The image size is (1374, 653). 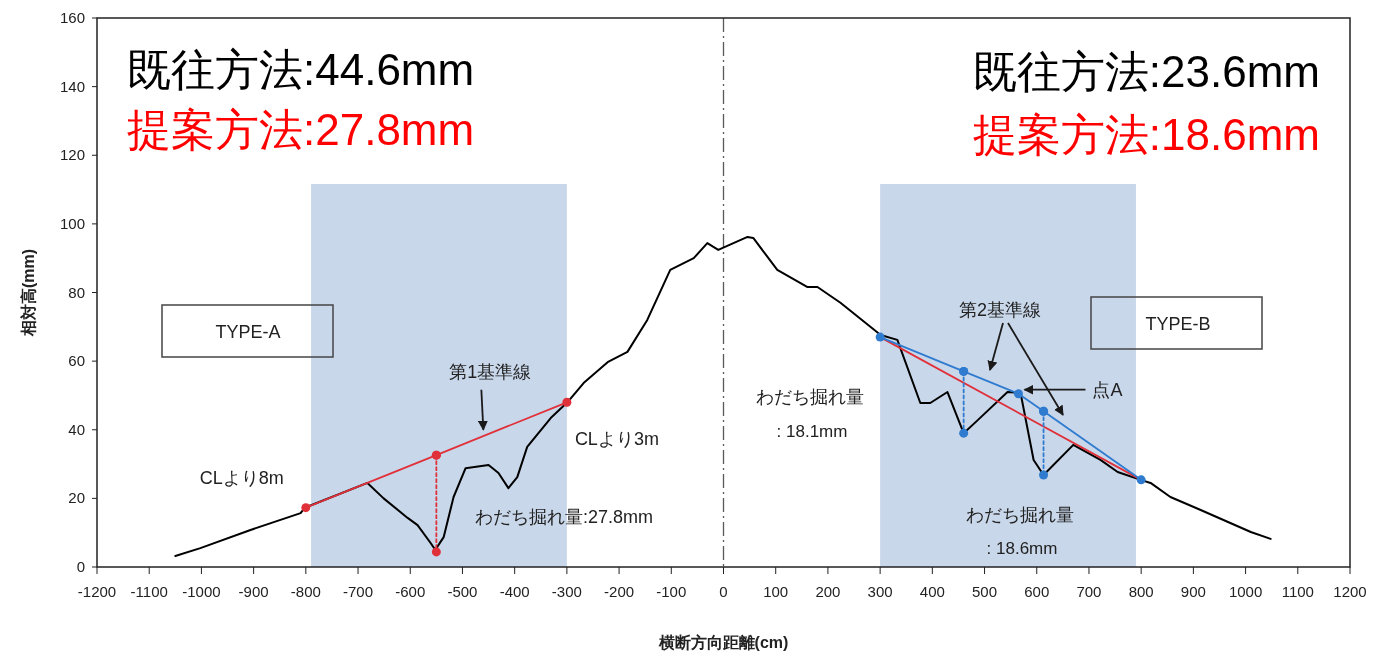 What do you see at coordinates (462, 591) in the screenshot?
I see `x-tick-label: -500` at bounding box center [462, 591].